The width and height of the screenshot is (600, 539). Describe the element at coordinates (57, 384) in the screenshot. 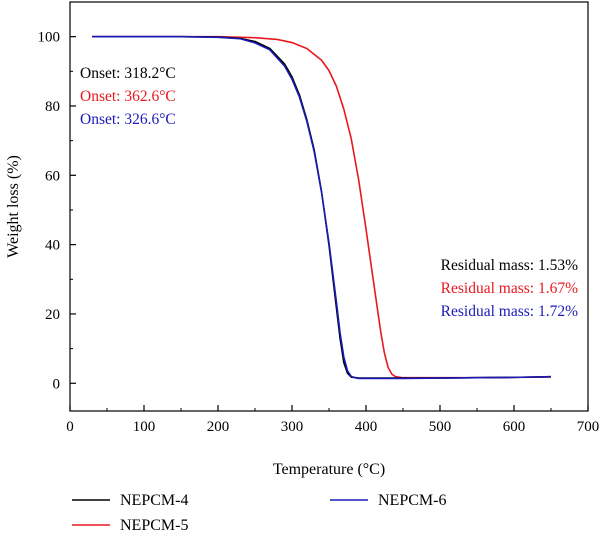

I see `y-tick-label: 0` at that location.